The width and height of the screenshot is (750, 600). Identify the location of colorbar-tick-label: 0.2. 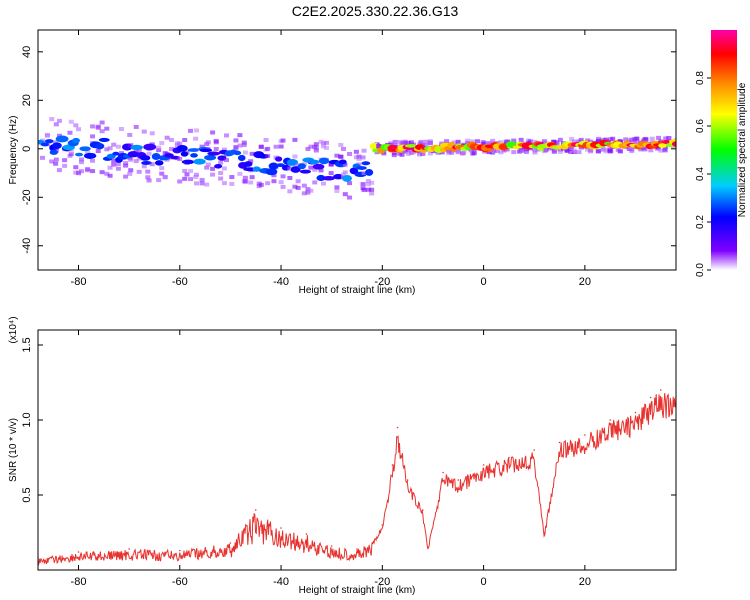
(700, 222).